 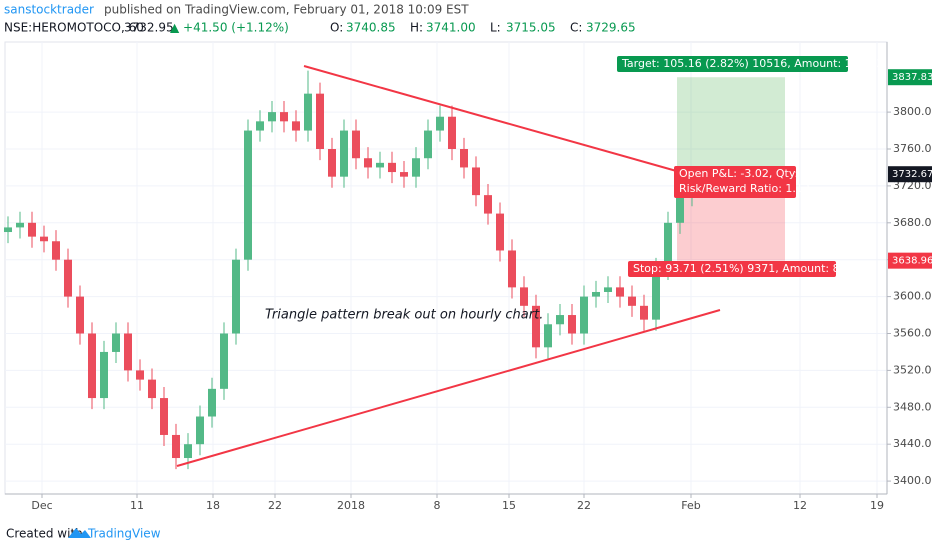 I want to click on y-tick-label: 3600.00, so click(x=912, y=296).